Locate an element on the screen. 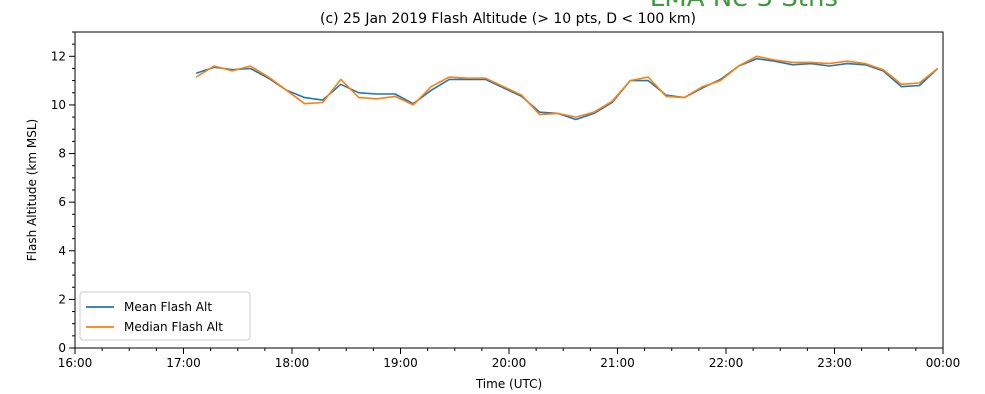 The image size is (985, 394). series-lines is located at coordinates (567, 88).